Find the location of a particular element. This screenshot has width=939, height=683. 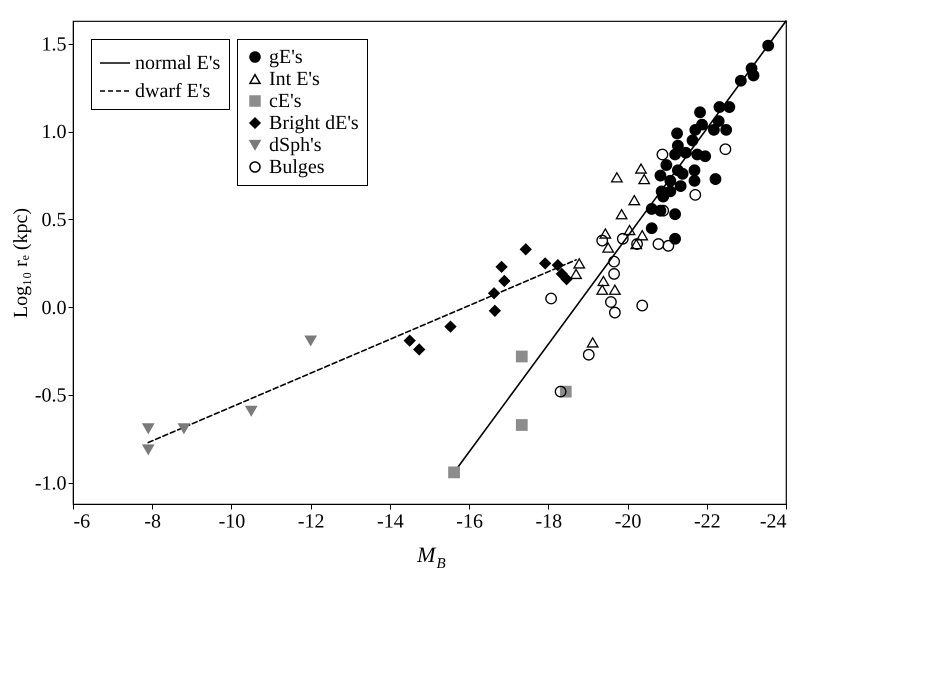

legend-label: normal E's is located at coordinates (177, 63).